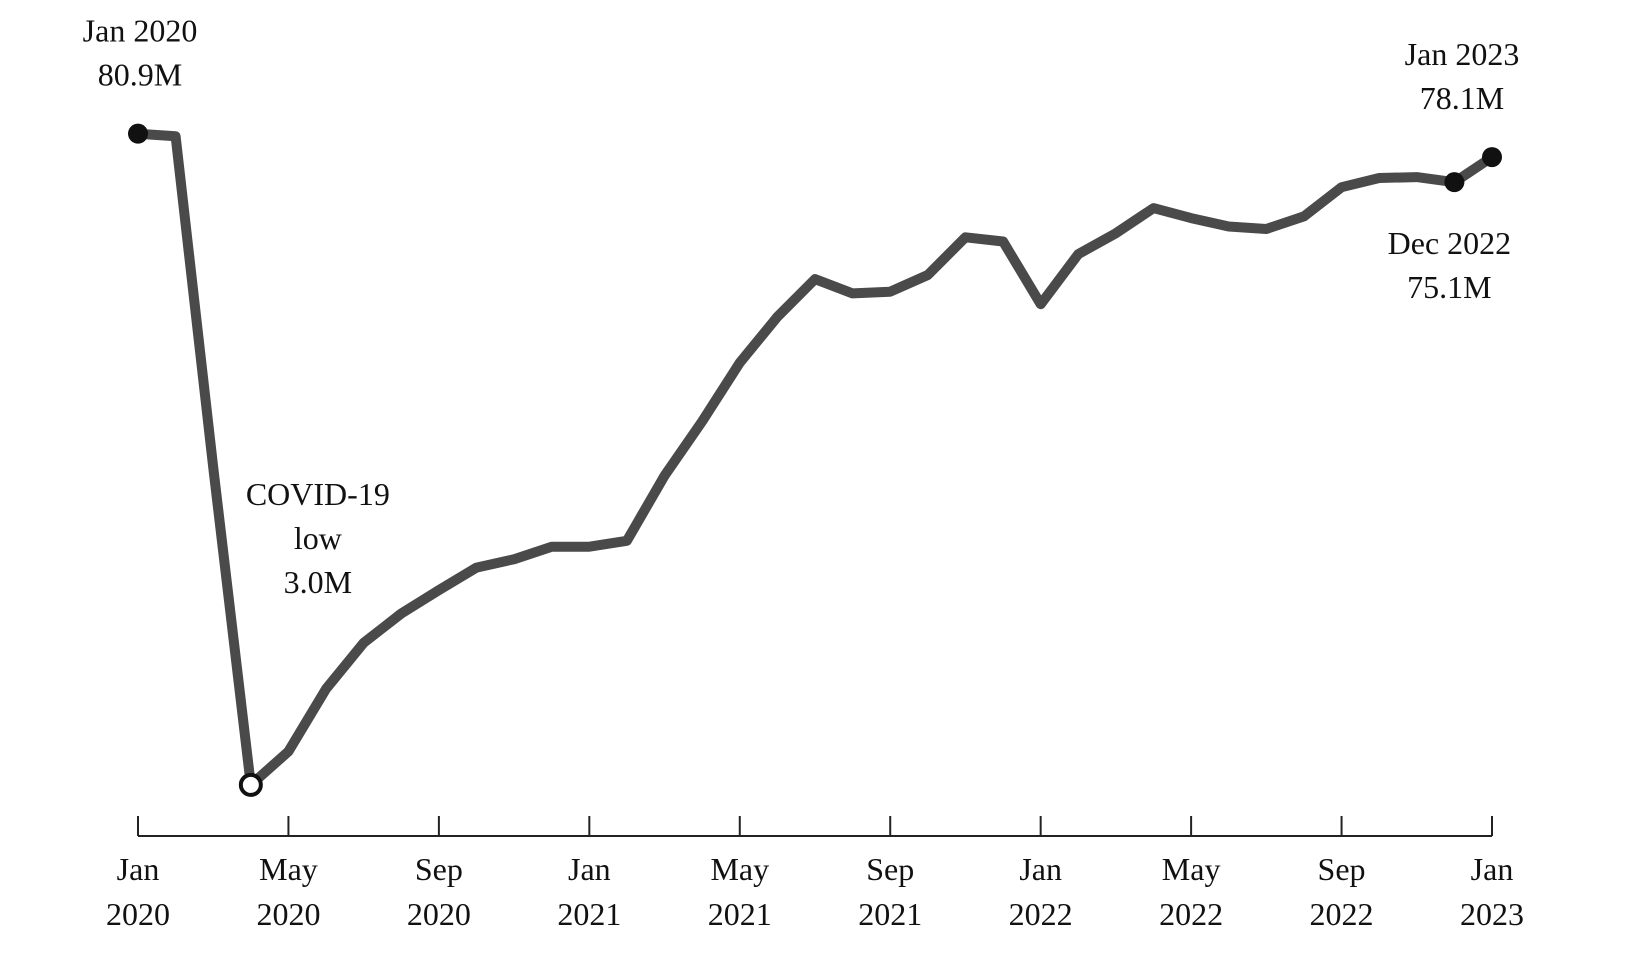 The width and height of the screenshot is (1643, 979). What do you see at coordinates (1462, 98) in the screenshot?
I see `annotation-label-line: 78.1M` at bounding box center [1462, 98].